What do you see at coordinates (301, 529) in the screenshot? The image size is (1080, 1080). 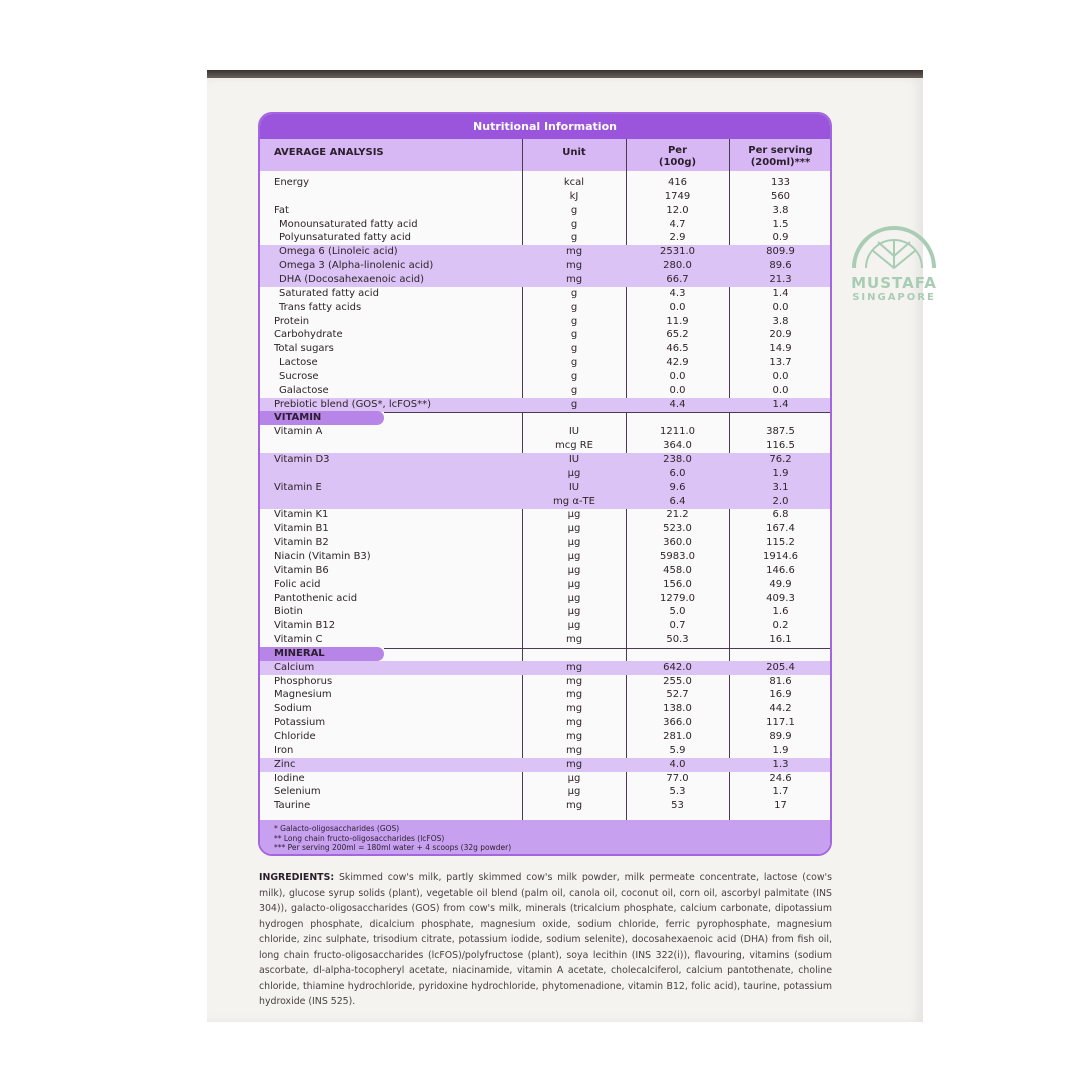 I see `nutrient-name: Vitamin B1` at bounding box center [301, 529].